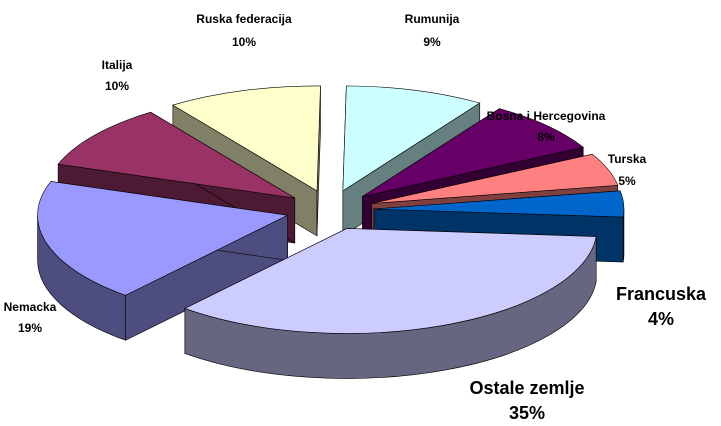  Describe the element at coordinates (627, 159) in the screenshot. I see `slice-label: Turska` at that location.